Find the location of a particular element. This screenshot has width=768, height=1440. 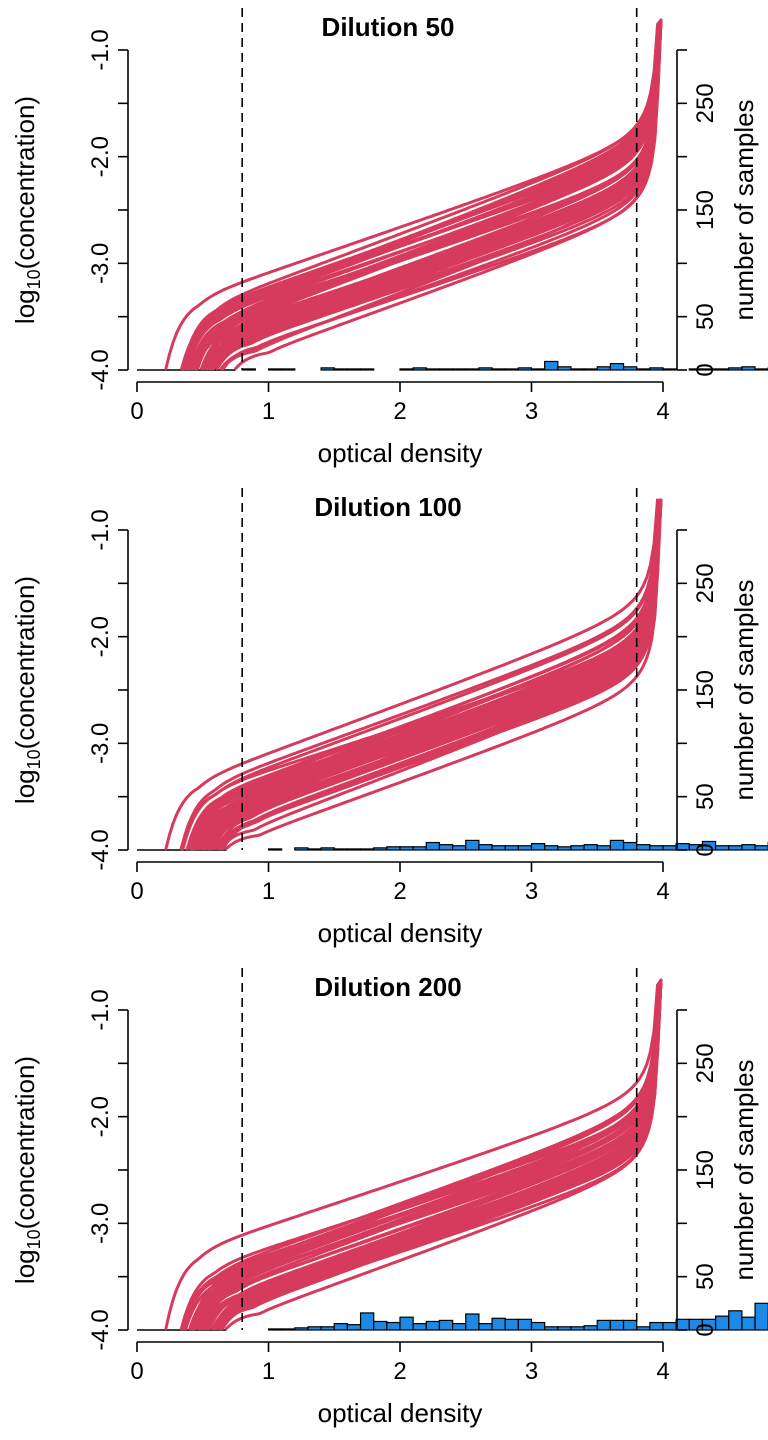

chart-title: Dilution 50 is located at coordinates (388, 27).